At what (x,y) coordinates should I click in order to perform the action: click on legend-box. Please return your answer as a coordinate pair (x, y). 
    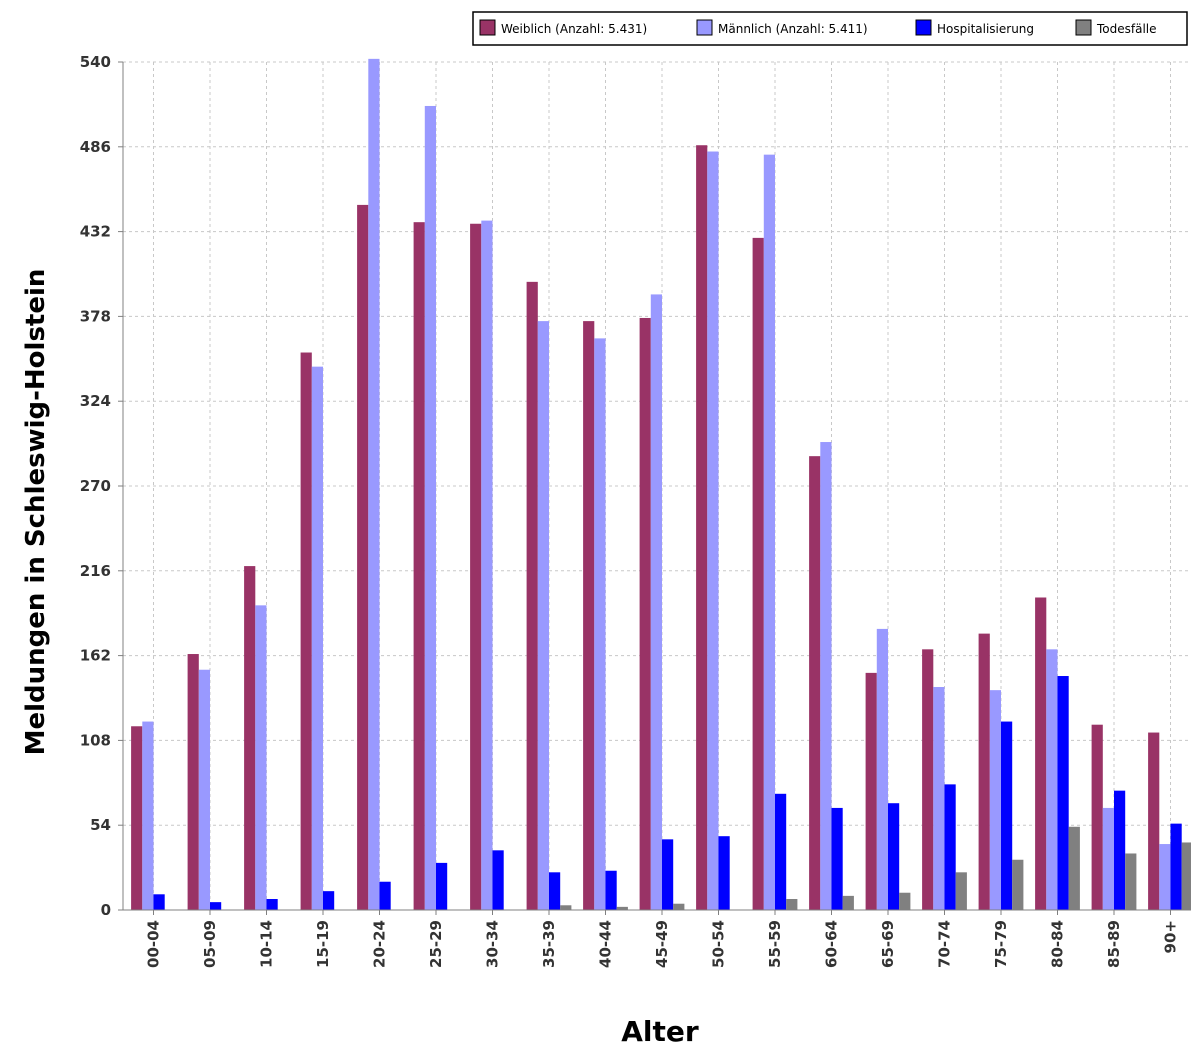
    Looking at the image, I should click on (830, 28).